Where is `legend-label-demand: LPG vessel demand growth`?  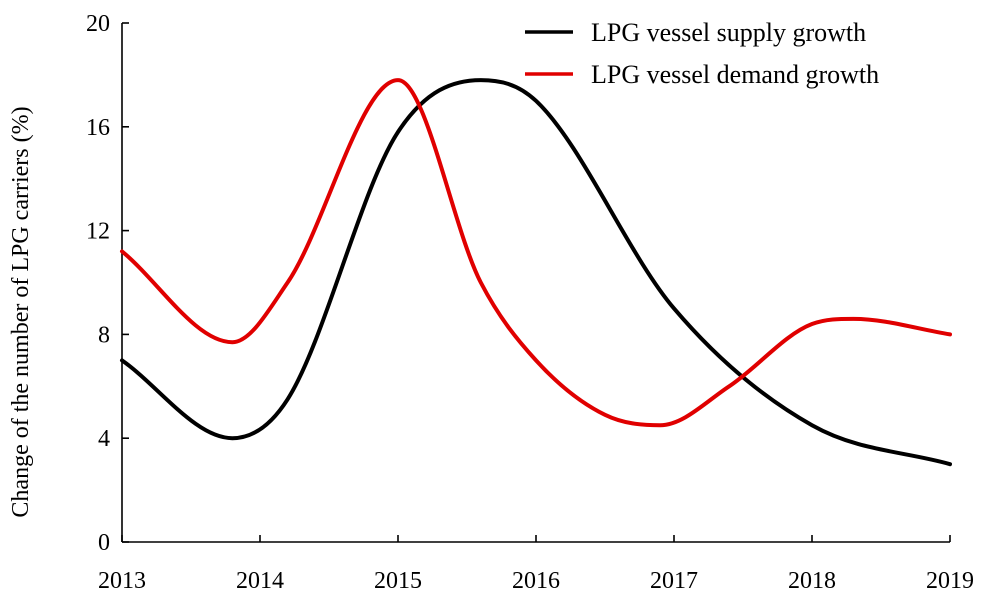 legend-label-demand: LPG vessel demand growth is located at coordinates (735, 74).